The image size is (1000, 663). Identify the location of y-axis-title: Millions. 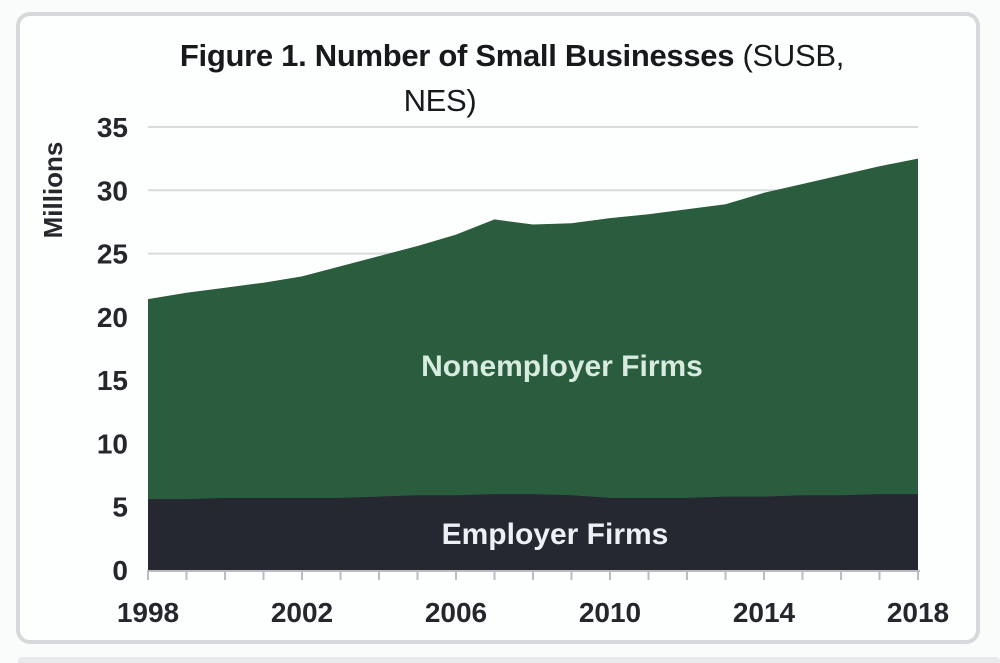
(53, 190).